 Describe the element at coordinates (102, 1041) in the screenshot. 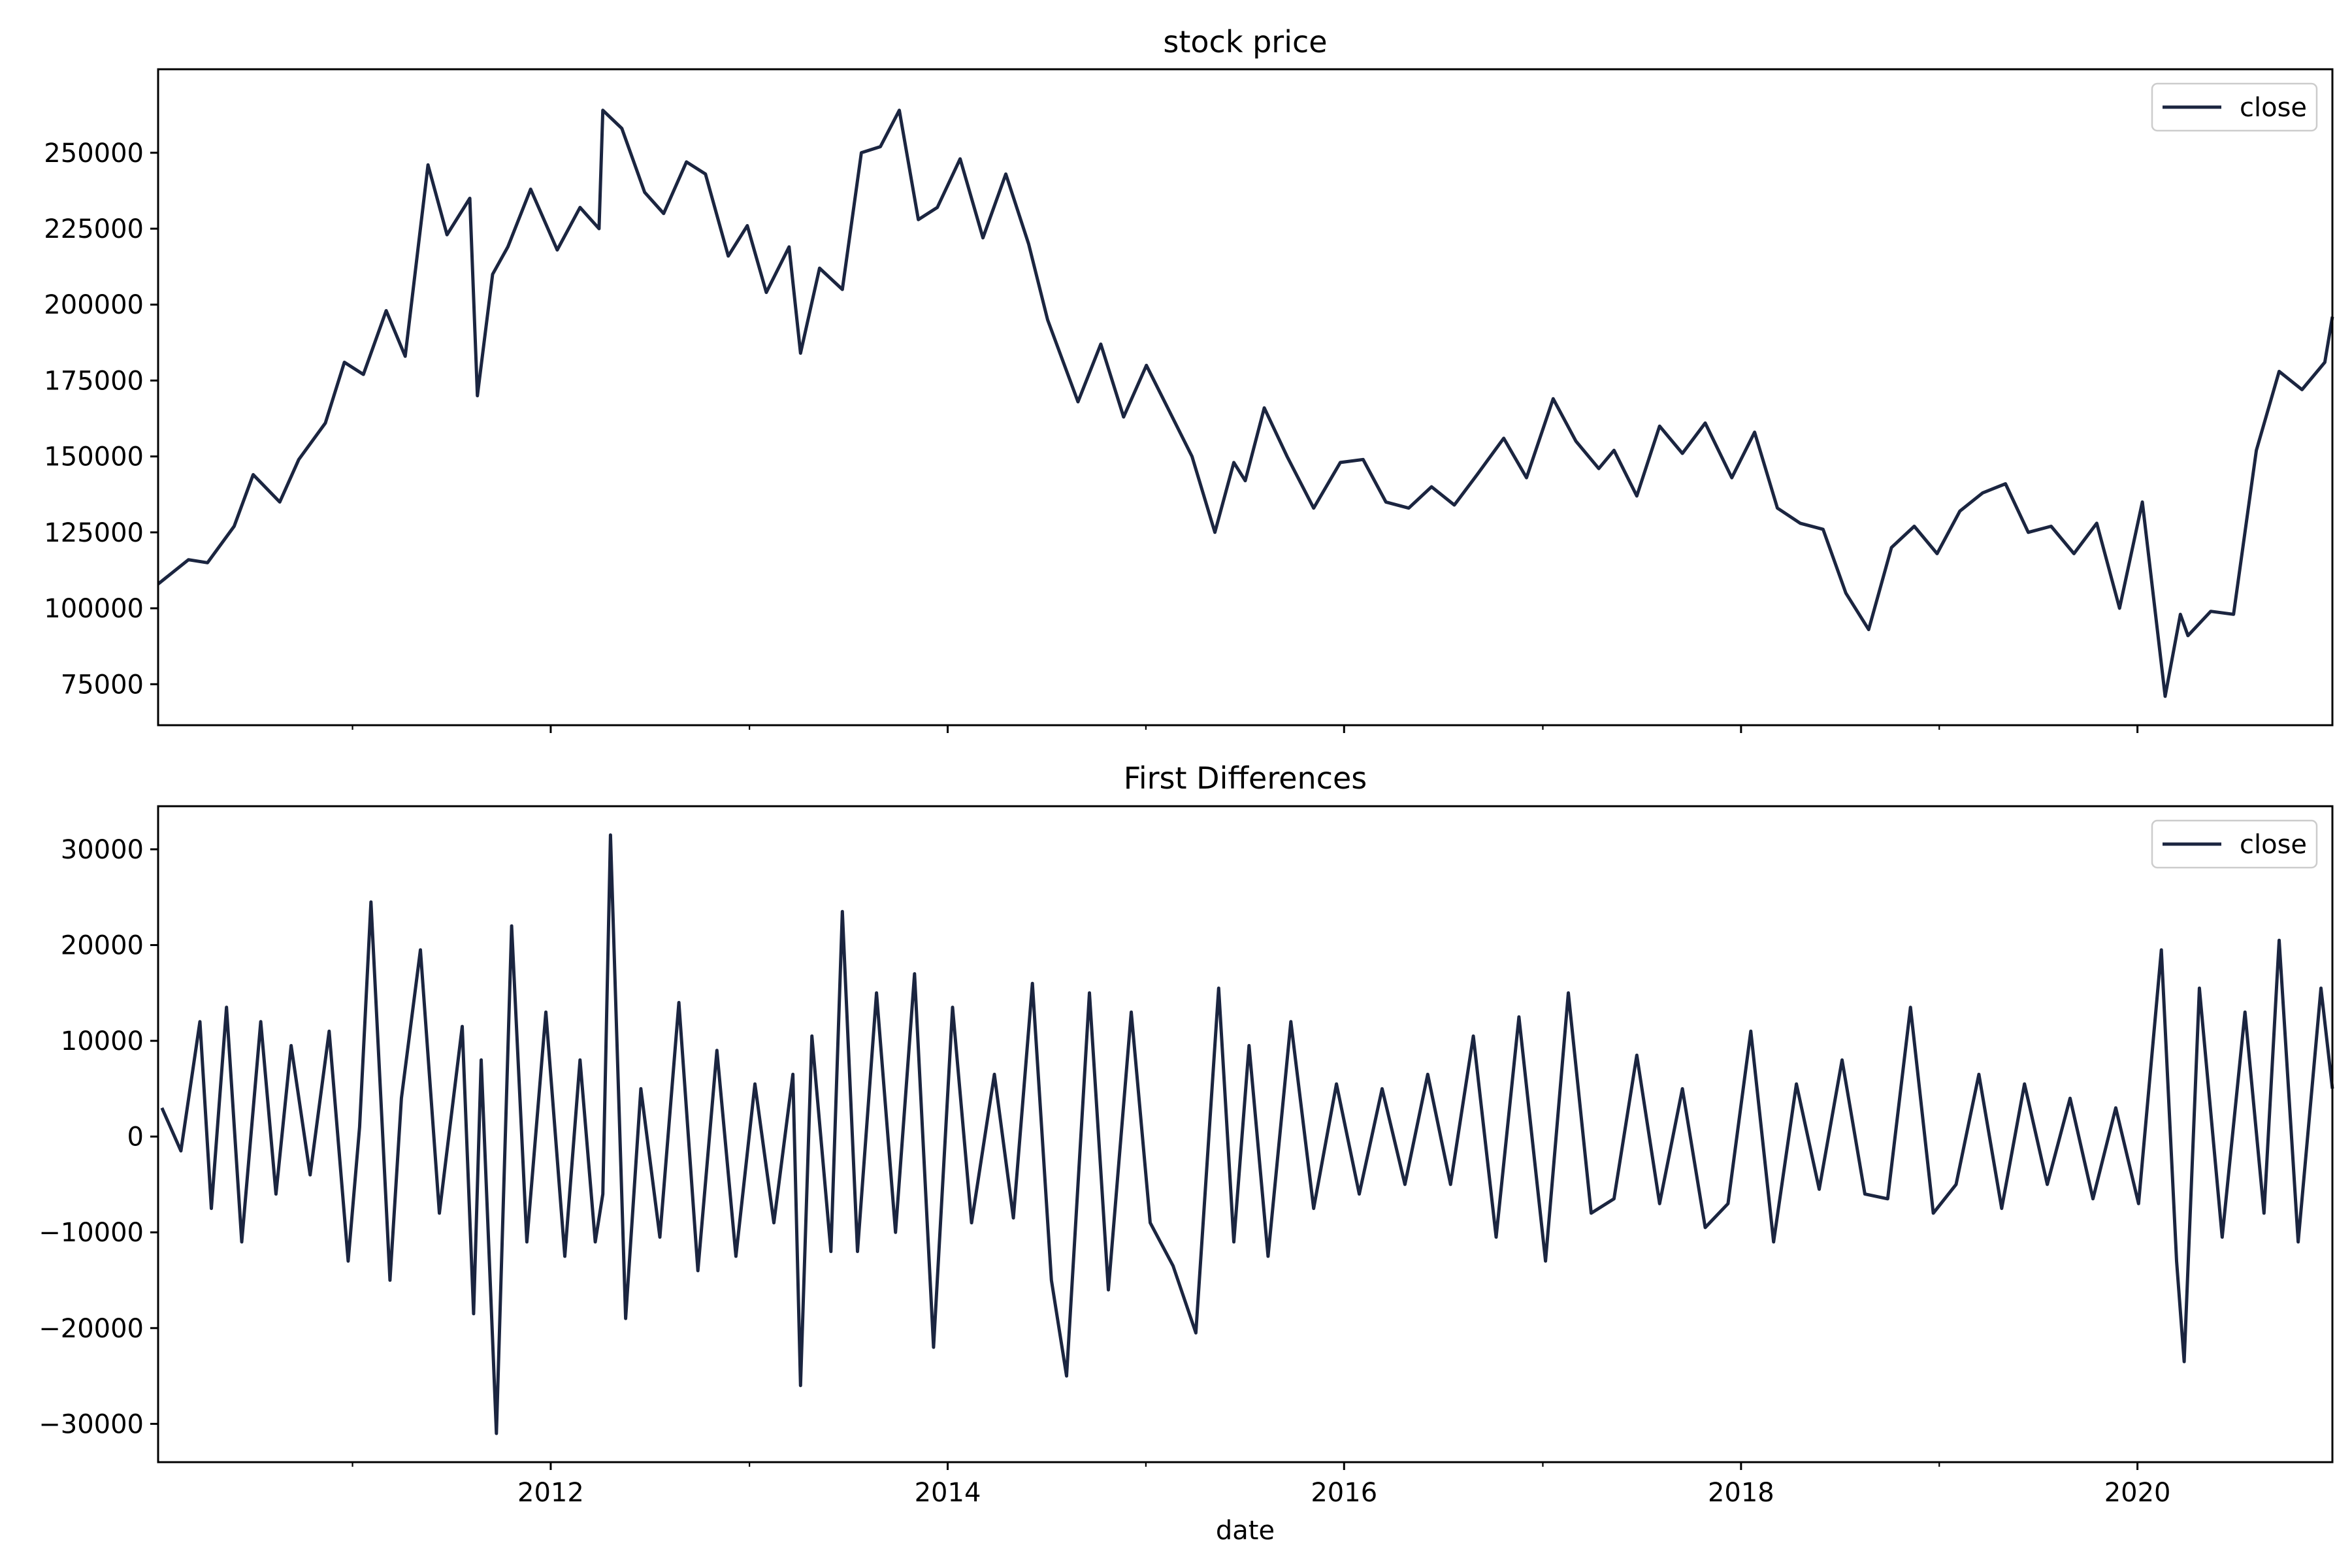

I see `y-tick-label: 10000` at that location.